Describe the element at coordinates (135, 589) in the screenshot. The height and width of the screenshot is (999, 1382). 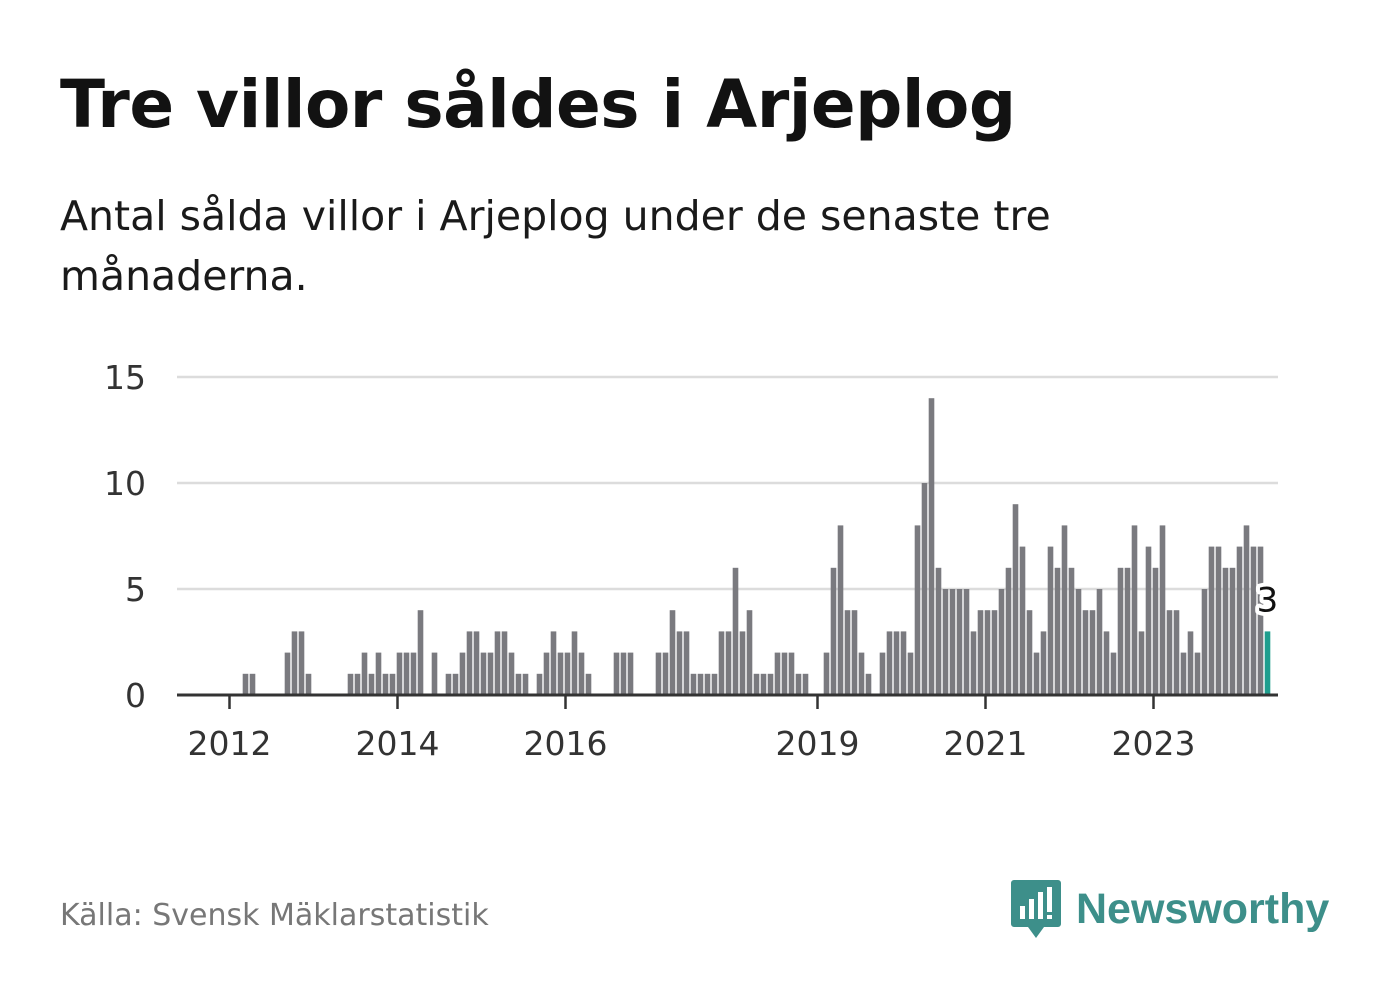
I see `y-tick-label: 5` at that location.